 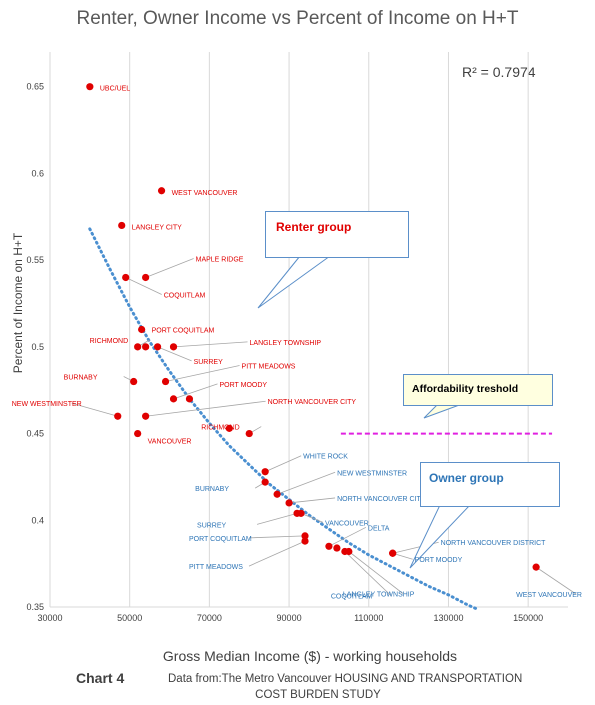 I want to click on x-tick-label: 50000, so click(x=129, y=618).